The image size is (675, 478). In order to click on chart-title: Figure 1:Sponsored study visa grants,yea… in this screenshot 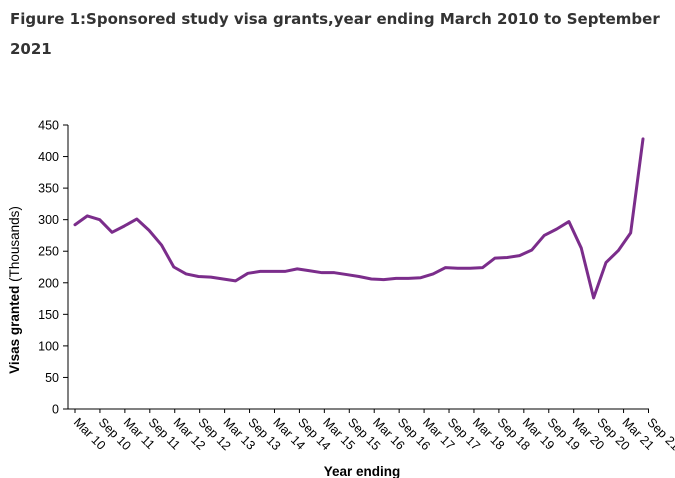, I will do `click(335, 34)`.